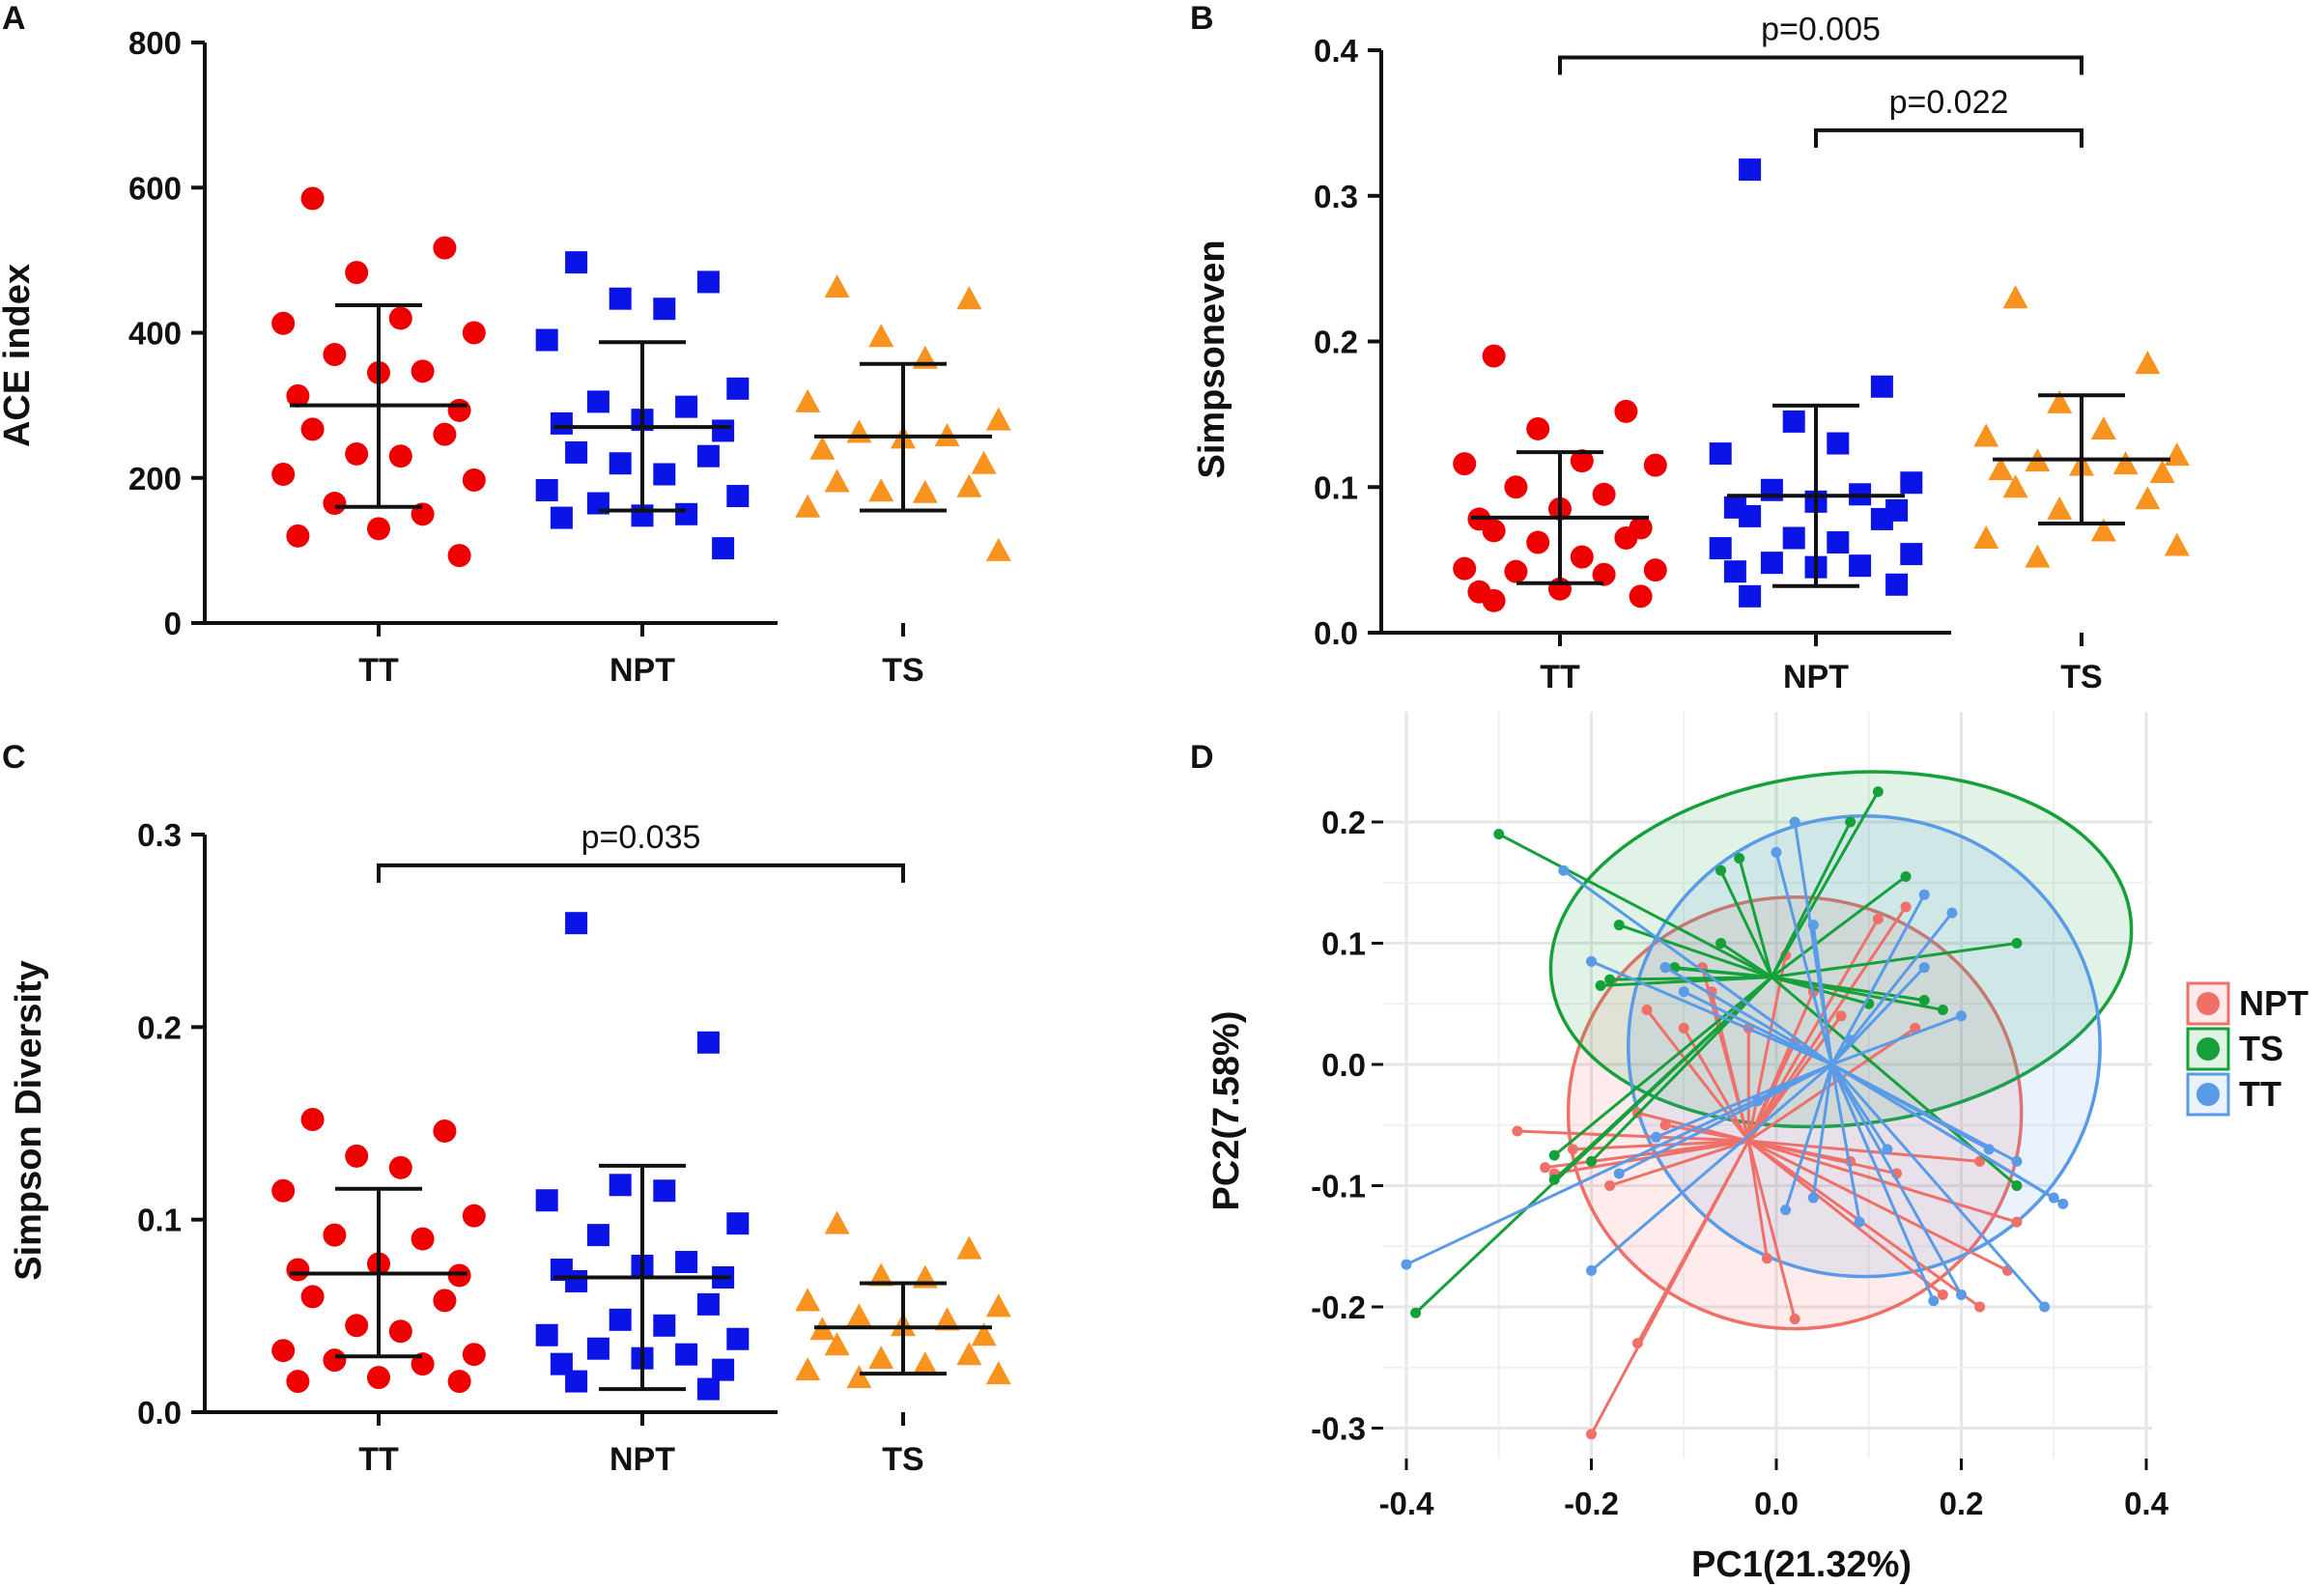 This screenshot has width=2324, height=1587. What do you see at coordinates (1202, 757) in the screenshot?
I see `panel-label-d: D` at bounding box center [1202, 757].